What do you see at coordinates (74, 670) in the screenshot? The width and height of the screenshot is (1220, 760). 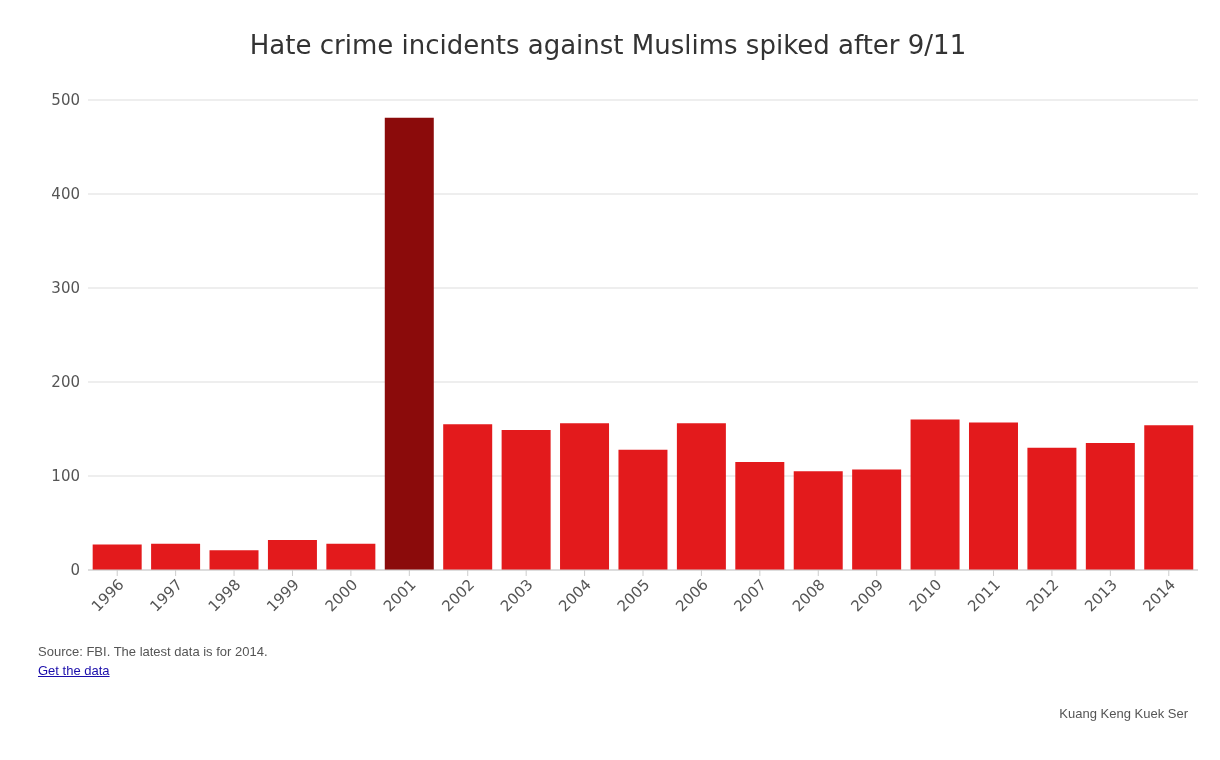 I see `text: Get the data` at bounding box center [74, 670].